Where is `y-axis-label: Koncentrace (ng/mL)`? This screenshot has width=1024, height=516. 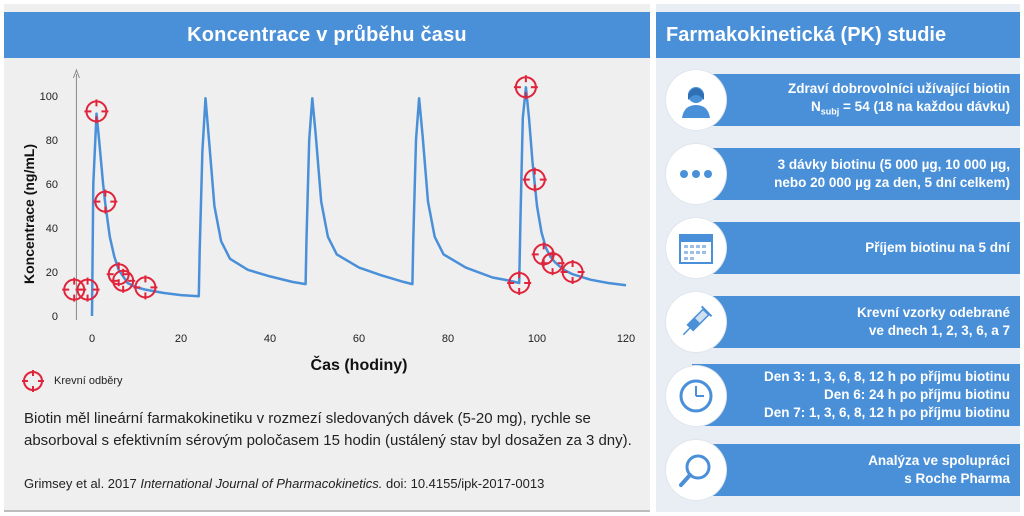 y-axis-label: Koncentrace (ng/mL) is located at coordinates (29, 214).